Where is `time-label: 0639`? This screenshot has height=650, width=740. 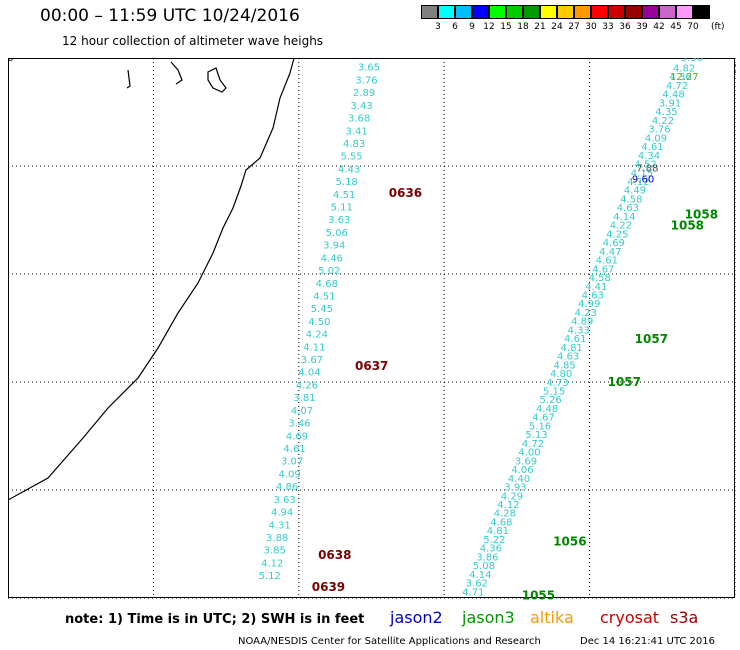 time-label: 0639 is located at coordinates (328, 587).